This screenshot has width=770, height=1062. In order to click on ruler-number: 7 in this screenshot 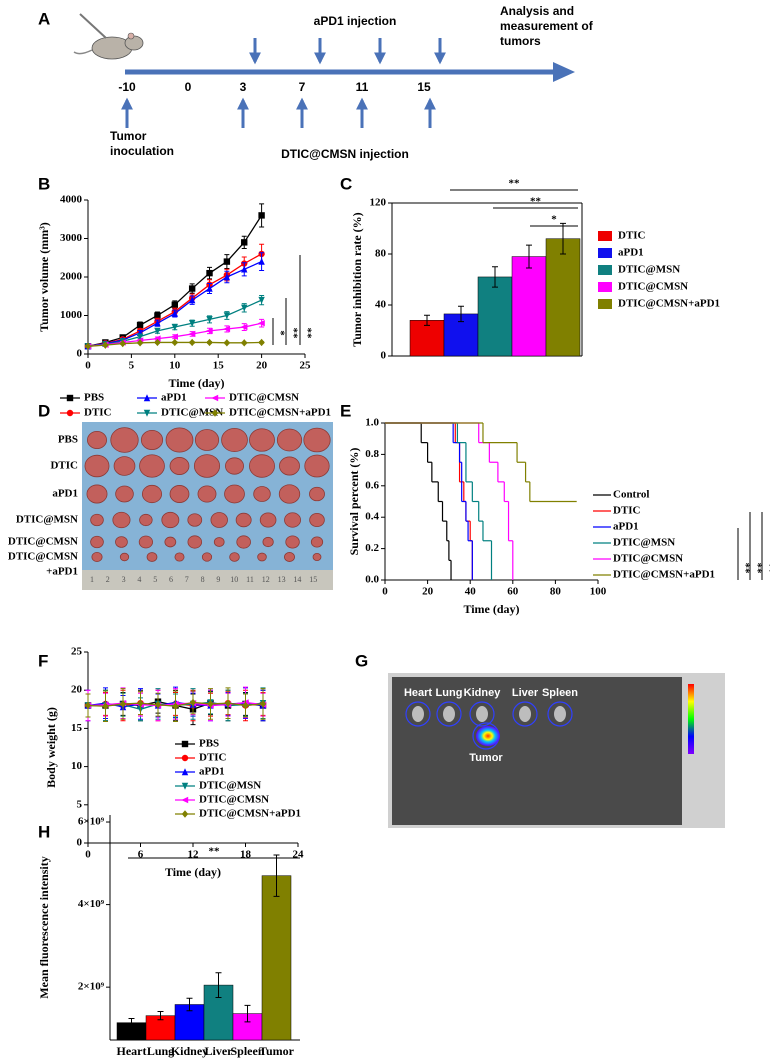, I will do `click(187, 579)`.